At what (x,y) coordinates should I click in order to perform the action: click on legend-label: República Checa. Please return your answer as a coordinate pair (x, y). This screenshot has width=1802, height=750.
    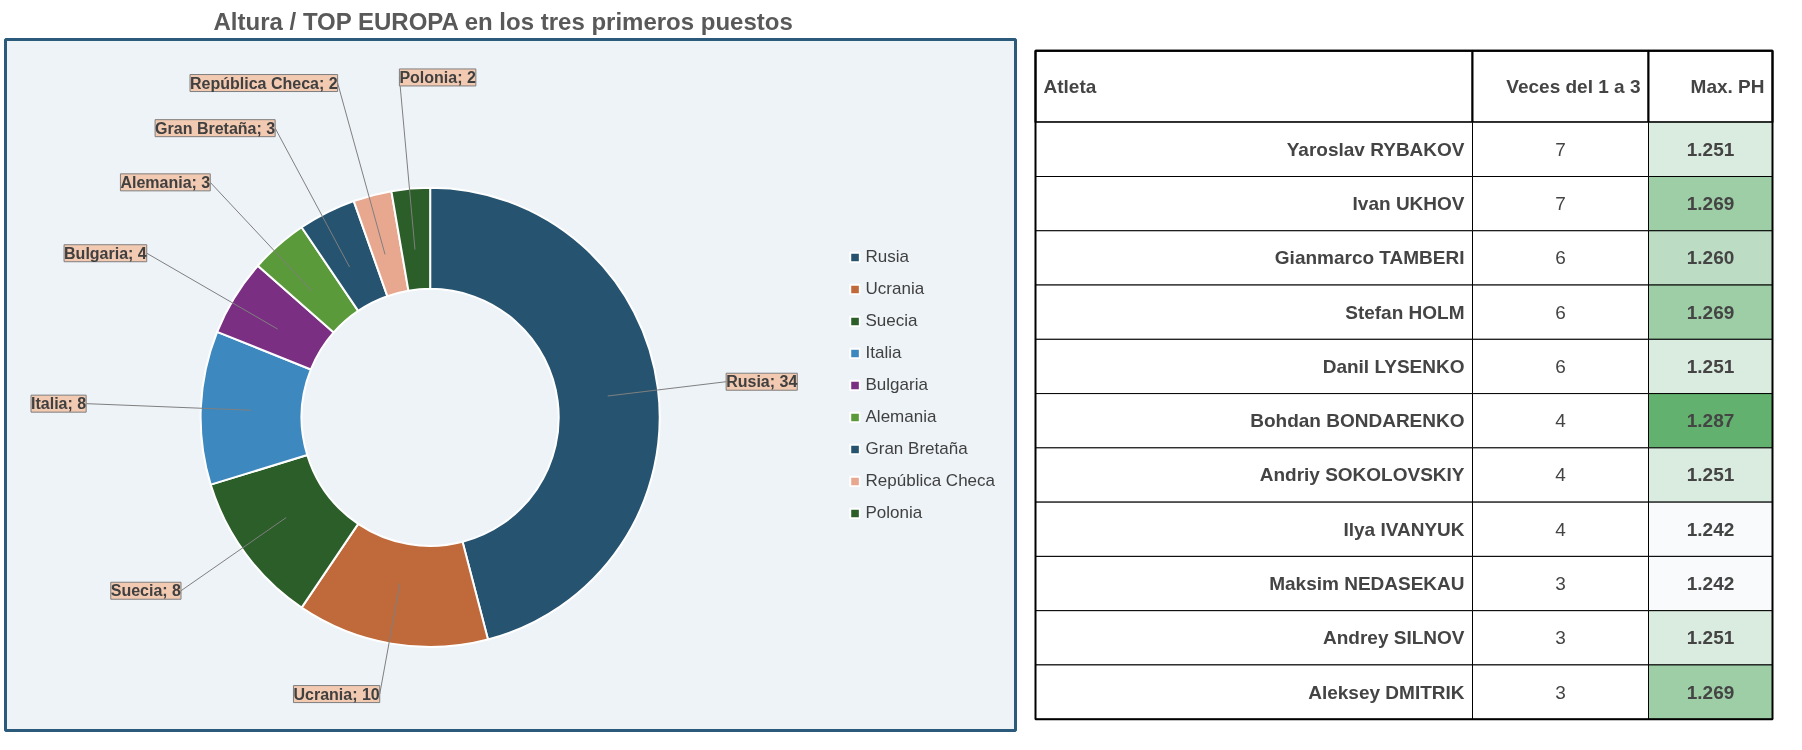
    Looking at the image, I should click on (930, 480).